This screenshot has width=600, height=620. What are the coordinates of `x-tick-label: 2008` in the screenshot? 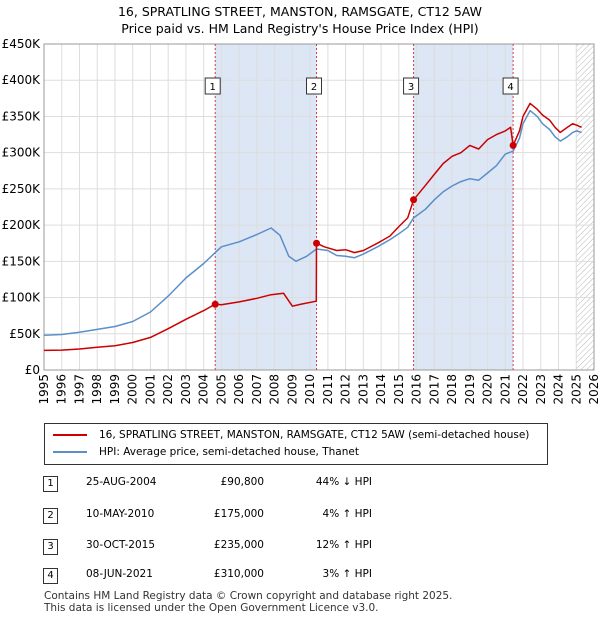 It's located at (275, 389).